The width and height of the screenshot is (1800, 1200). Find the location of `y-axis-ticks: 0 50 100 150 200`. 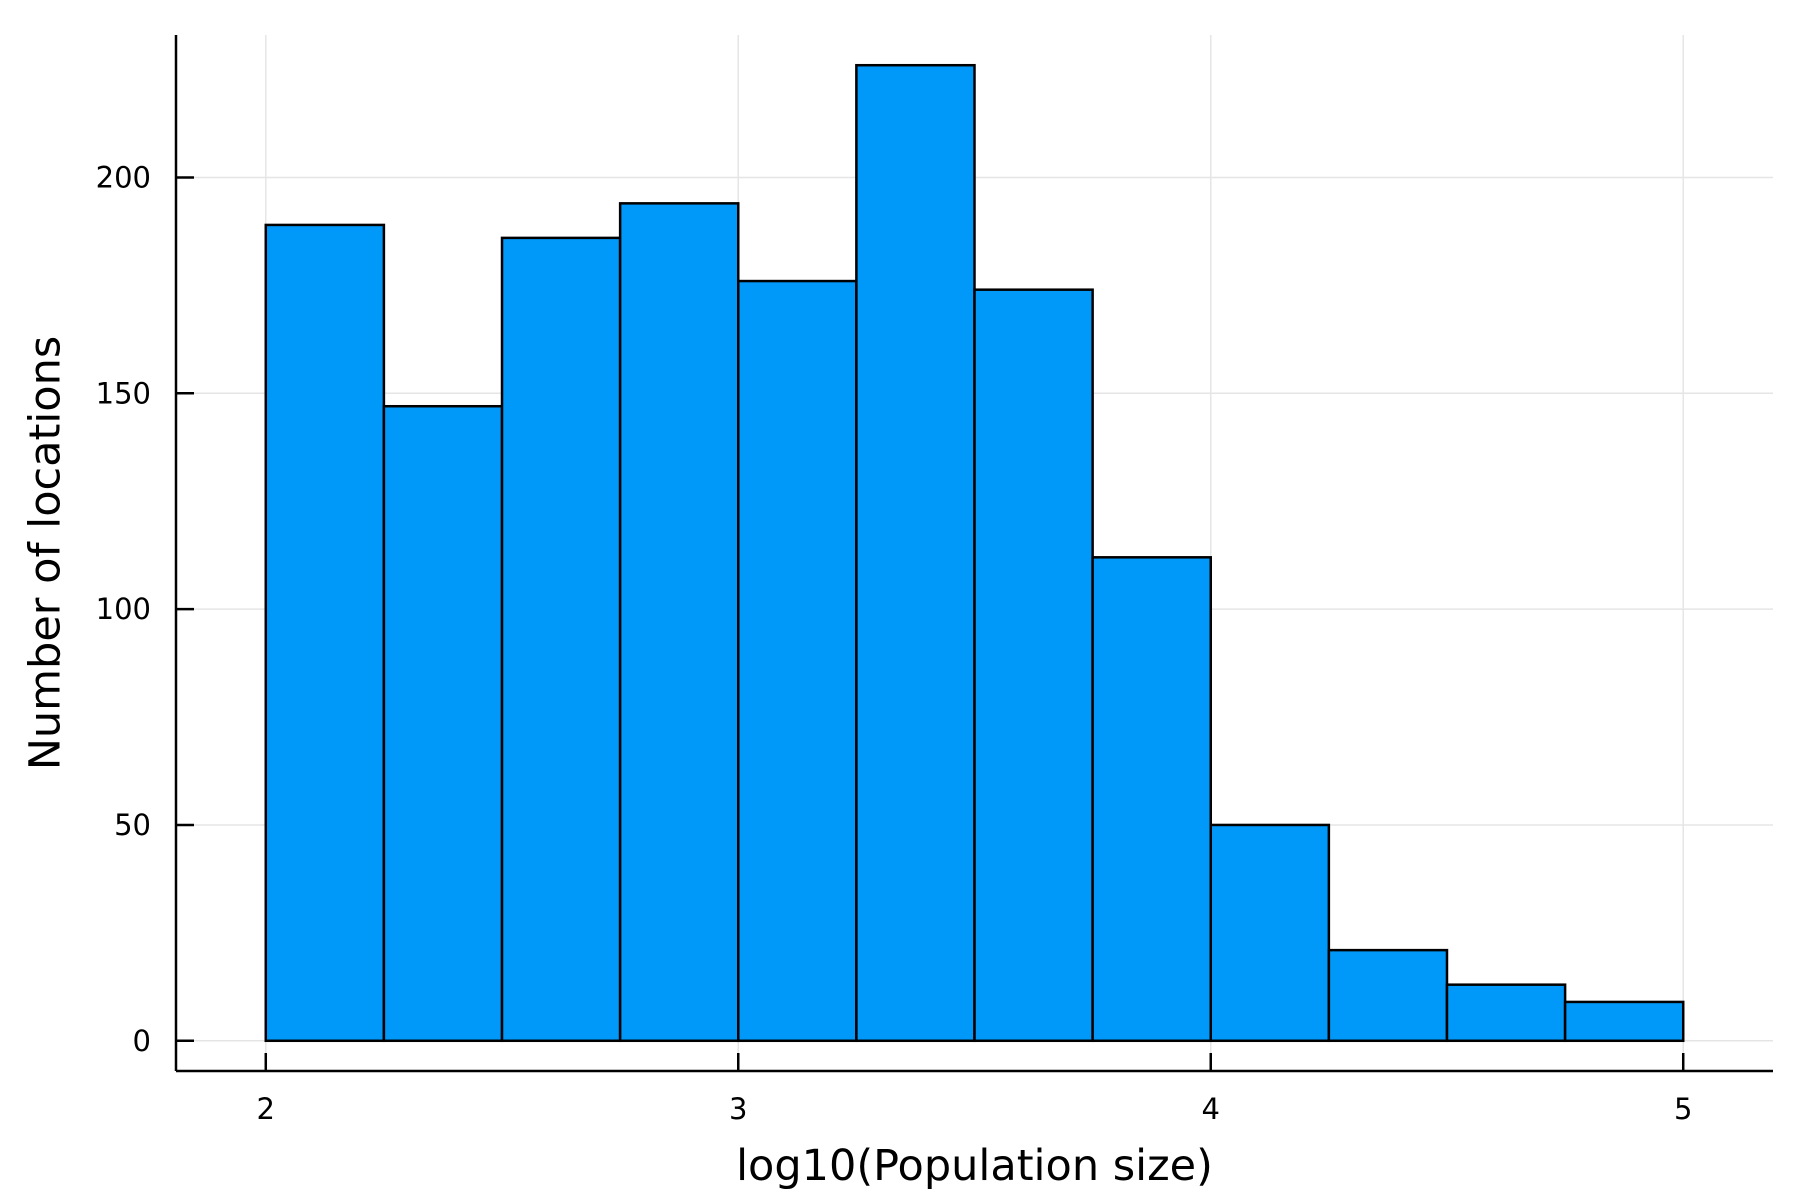

y-axis-ticks: 0 50 100 150 200 is located at coordinates (145, 609).